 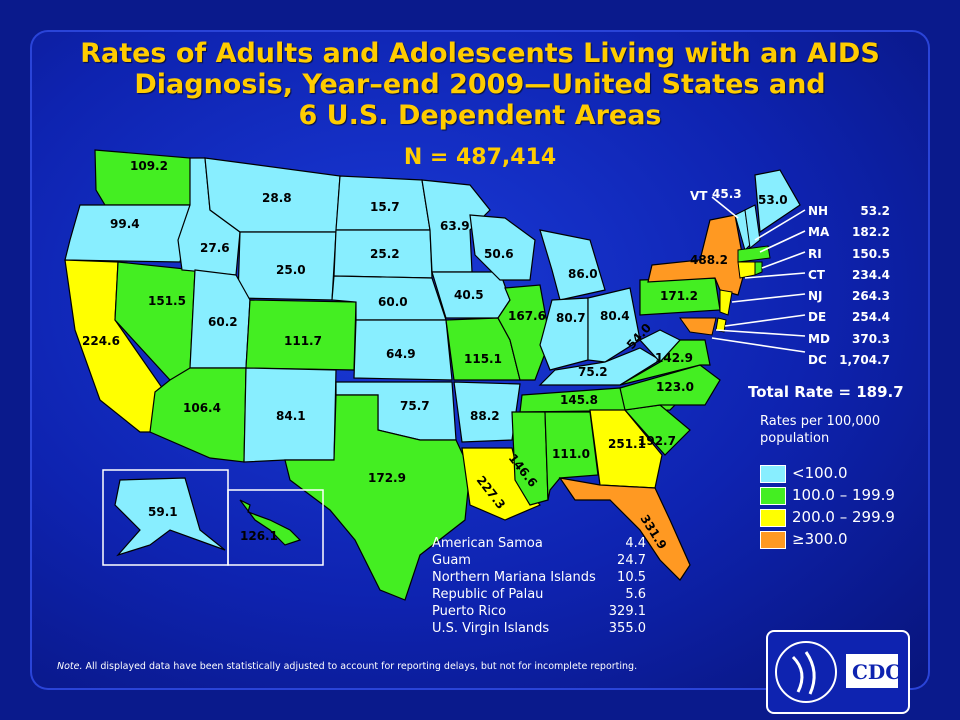 I want to click on state-value-OH: 80.4, so click(x=615, y=316).